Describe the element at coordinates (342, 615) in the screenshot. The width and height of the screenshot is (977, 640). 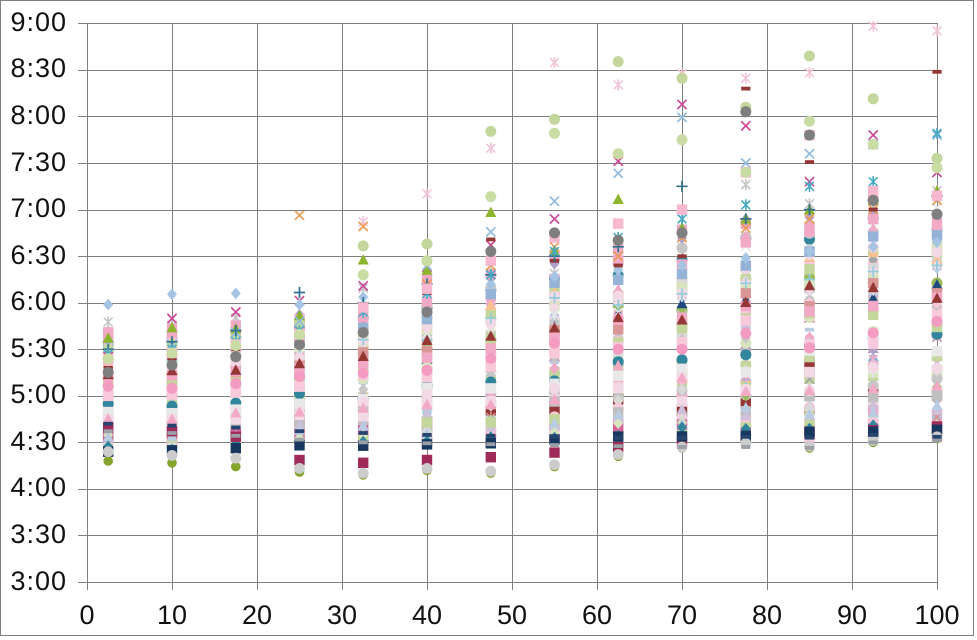
I see `svg-text: 30` at that location.